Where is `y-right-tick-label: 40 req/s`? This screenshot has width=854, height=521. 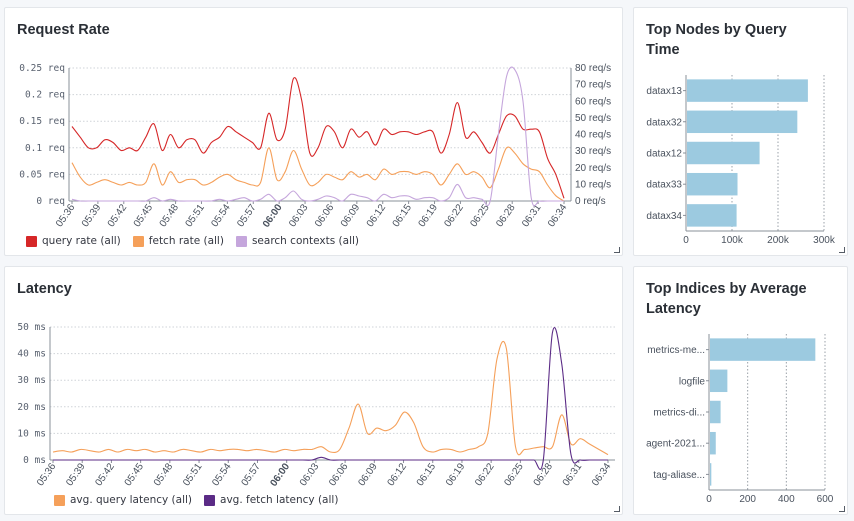 y-right-tick-label: 40 req/s is located at coordinates (593, 135).